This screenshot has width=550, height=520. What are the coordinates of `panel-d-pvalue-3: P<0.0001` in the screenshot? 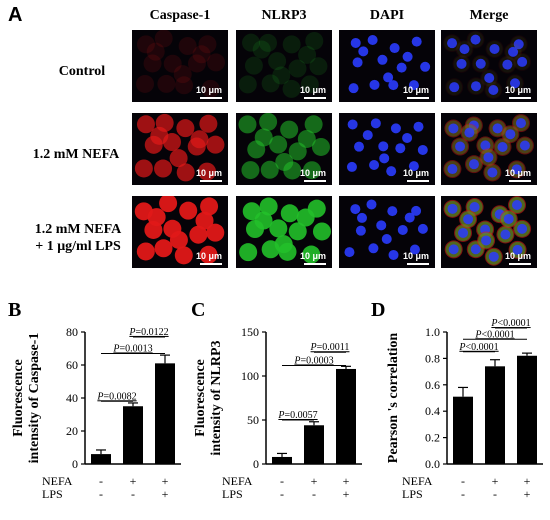 It's located at (510, 323).